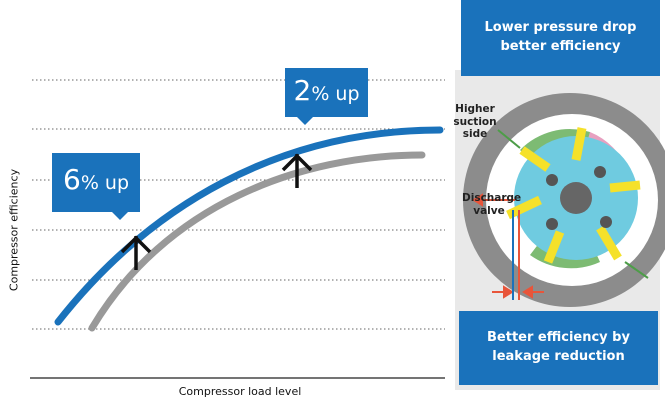 The height and width of the screenshot is (403, 665). Describe the element at coordinates (240, 391) in the screenshot. I see `x-axis-label: Compressor load level` at that location.